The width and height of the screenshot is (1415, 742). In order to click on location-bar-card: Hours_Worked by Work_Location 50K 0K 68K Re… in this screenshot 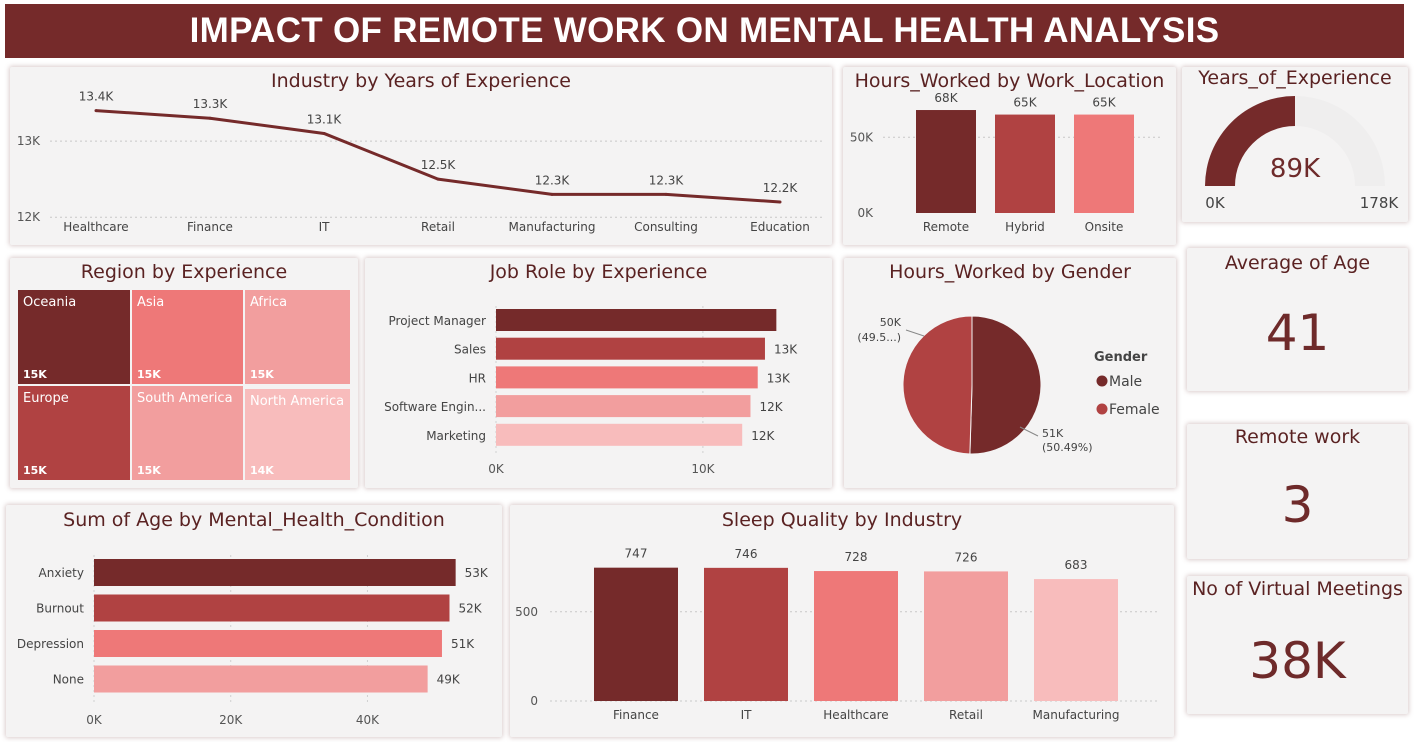, I will do `click(1009, 156)`.